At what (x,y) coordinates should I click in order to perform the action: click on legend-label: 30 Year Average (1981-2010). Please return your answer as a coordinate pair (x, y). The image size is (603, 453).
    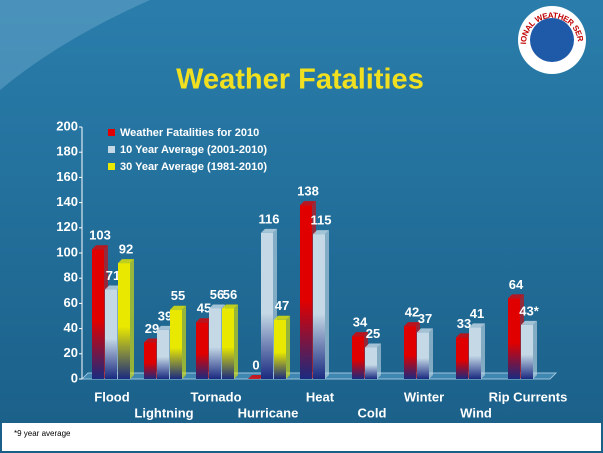
    Looking at the image, I should click on (193, 167).